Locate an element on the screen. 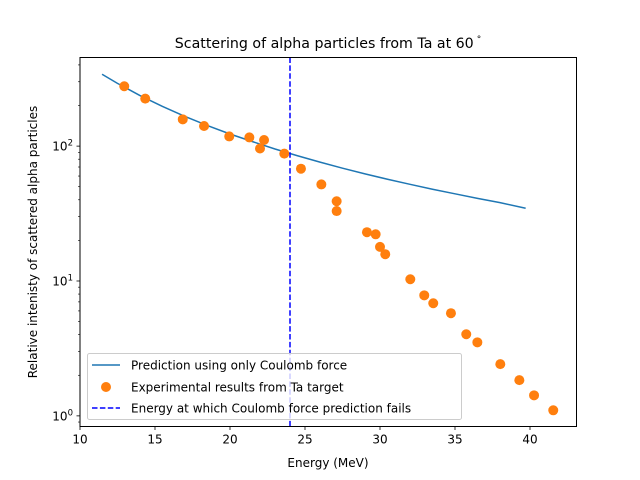 Image resolution: width=640 pixels, height=480 pixels. x-tick-label: 30 is located at coordinates (379, 440).